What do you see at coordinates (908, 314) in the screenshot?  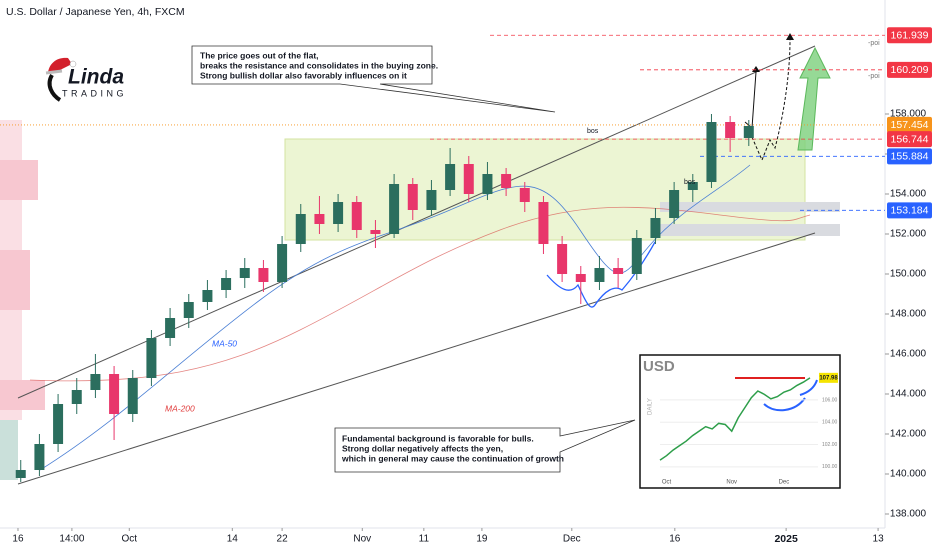 I see `y-tick-label: 148.000` at bounding box center [908, 314].